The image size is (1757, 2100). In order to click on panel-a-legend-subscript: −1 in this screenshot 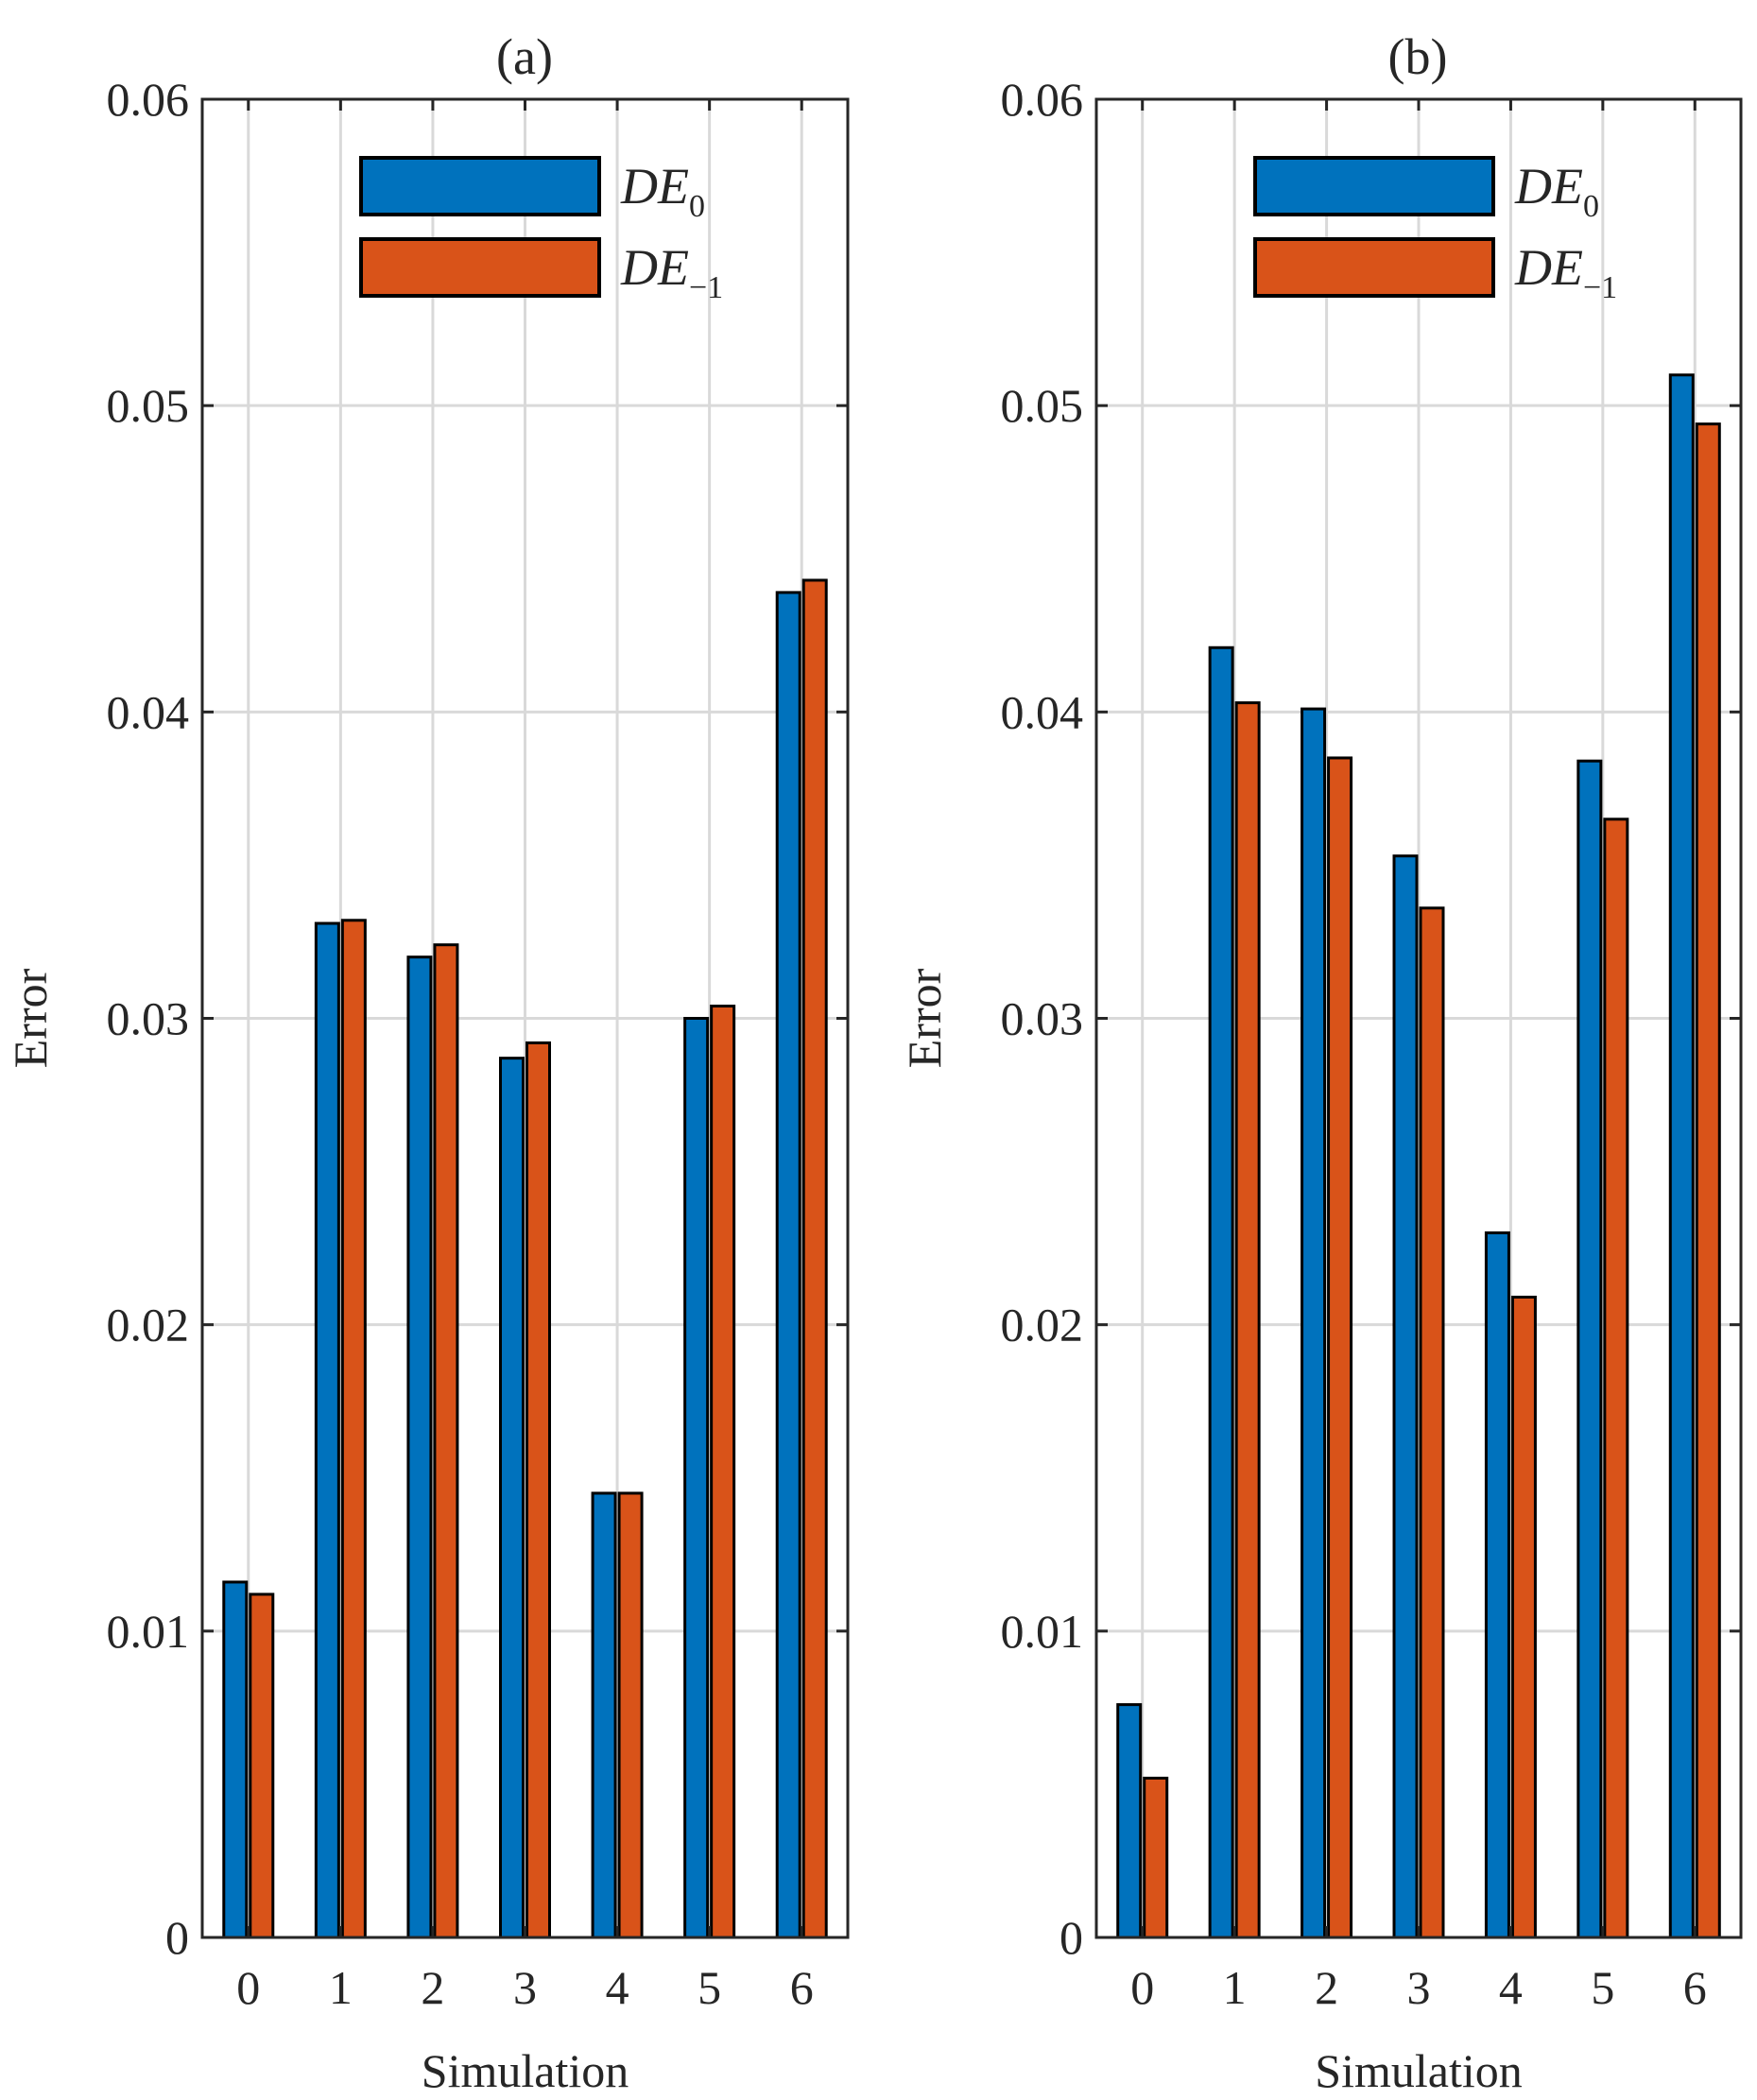, I will do `click(706, 287)`.